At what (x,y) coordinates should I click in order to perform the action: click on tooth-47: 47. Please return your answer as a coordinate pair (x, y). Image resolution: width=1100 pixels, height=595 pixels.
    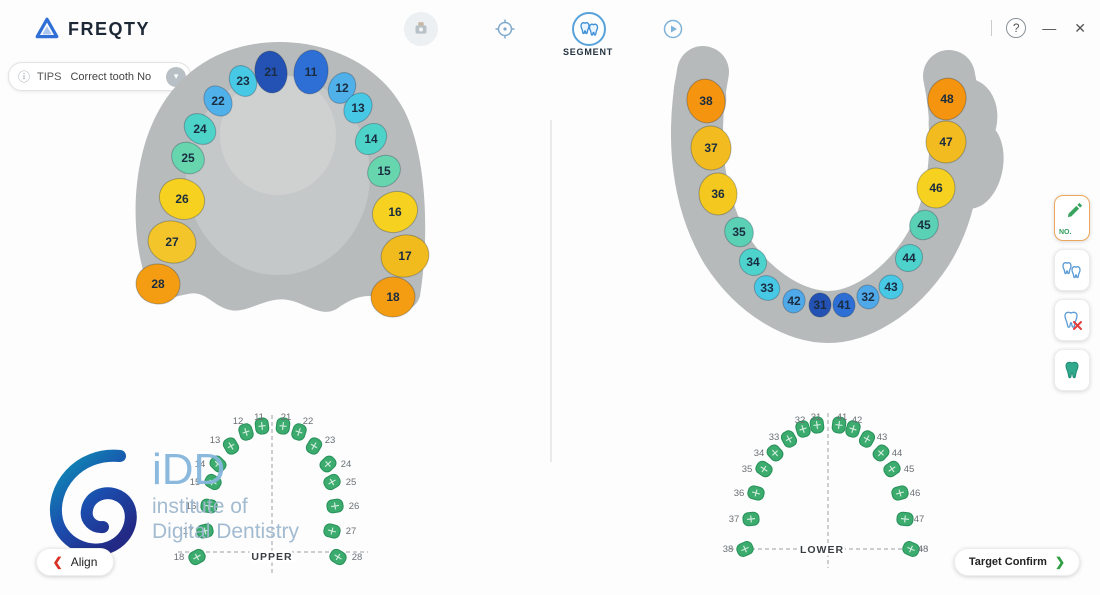
    Looking at the image, I should click on (946, 142).